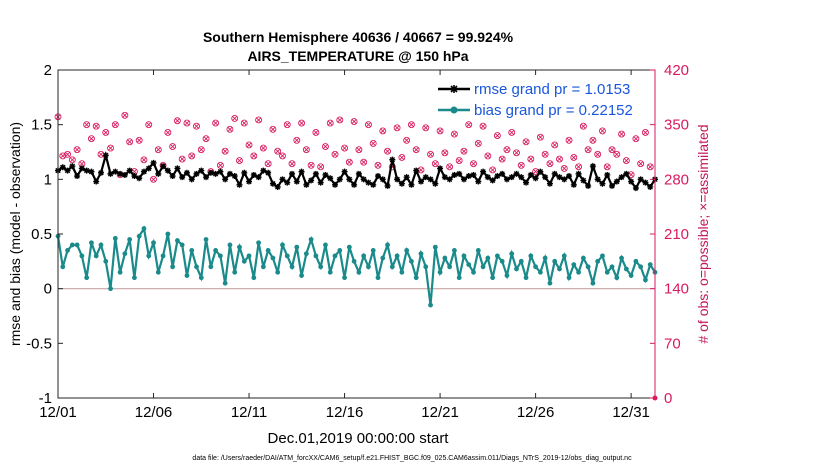 The image size is (830, 470). I want to click on y-right-tick-label: 0, so click(668, 398).